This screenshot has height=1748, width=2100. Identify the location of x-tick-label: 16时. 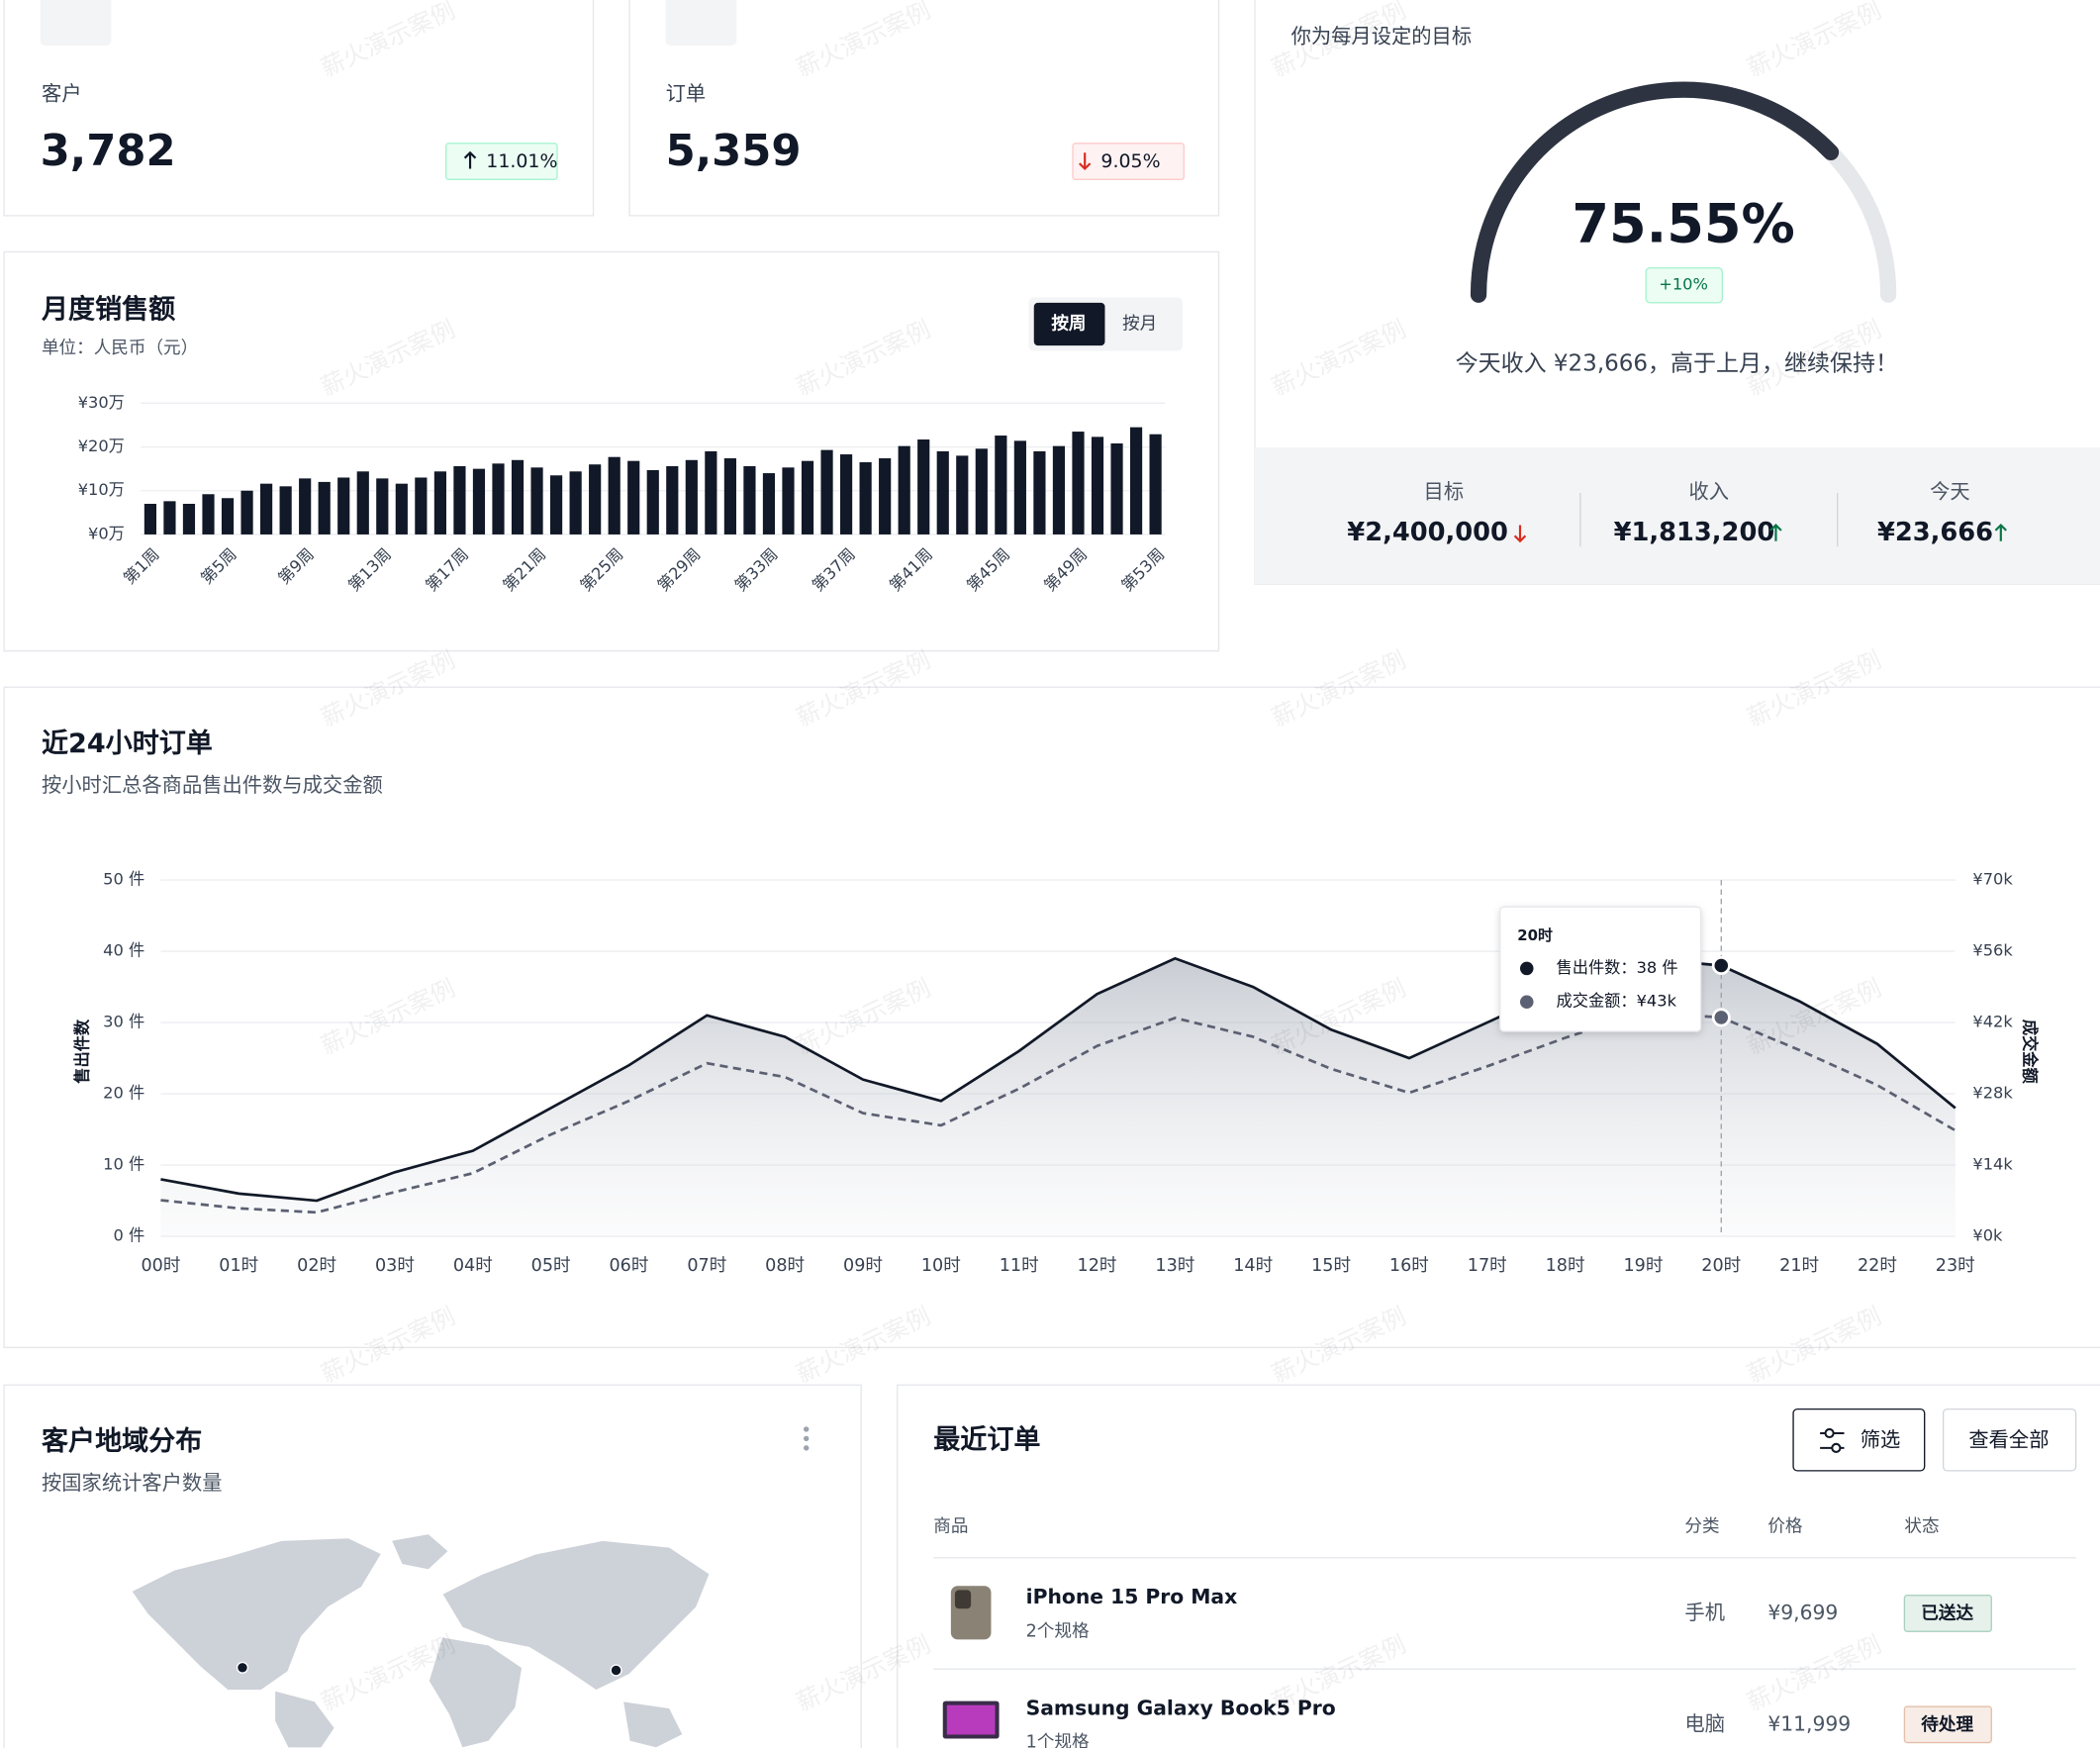
(1409, 1266).